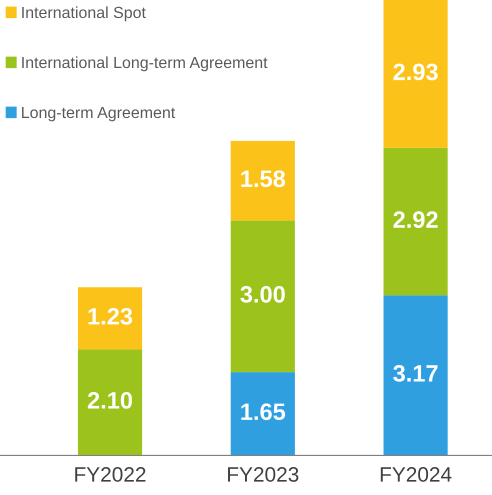 The height and width of the screenshot is (495, 492). I want to click on legend-label: Long-term Agreement, so click(99, 114).